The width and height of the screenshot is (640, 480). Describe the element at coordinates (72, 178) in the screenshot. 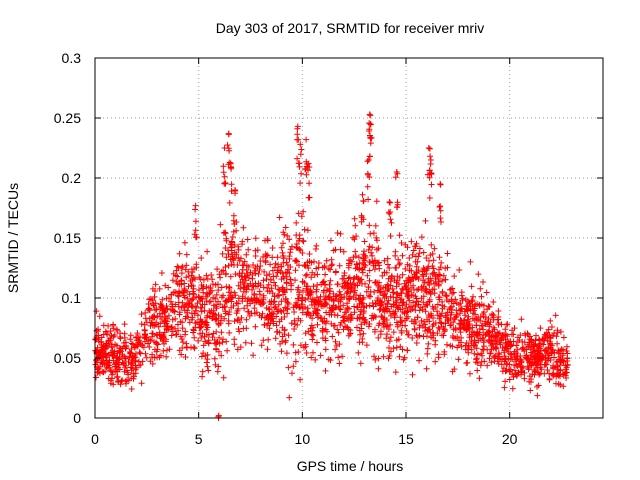

I see `y-tick-label: 0.2` at that location.